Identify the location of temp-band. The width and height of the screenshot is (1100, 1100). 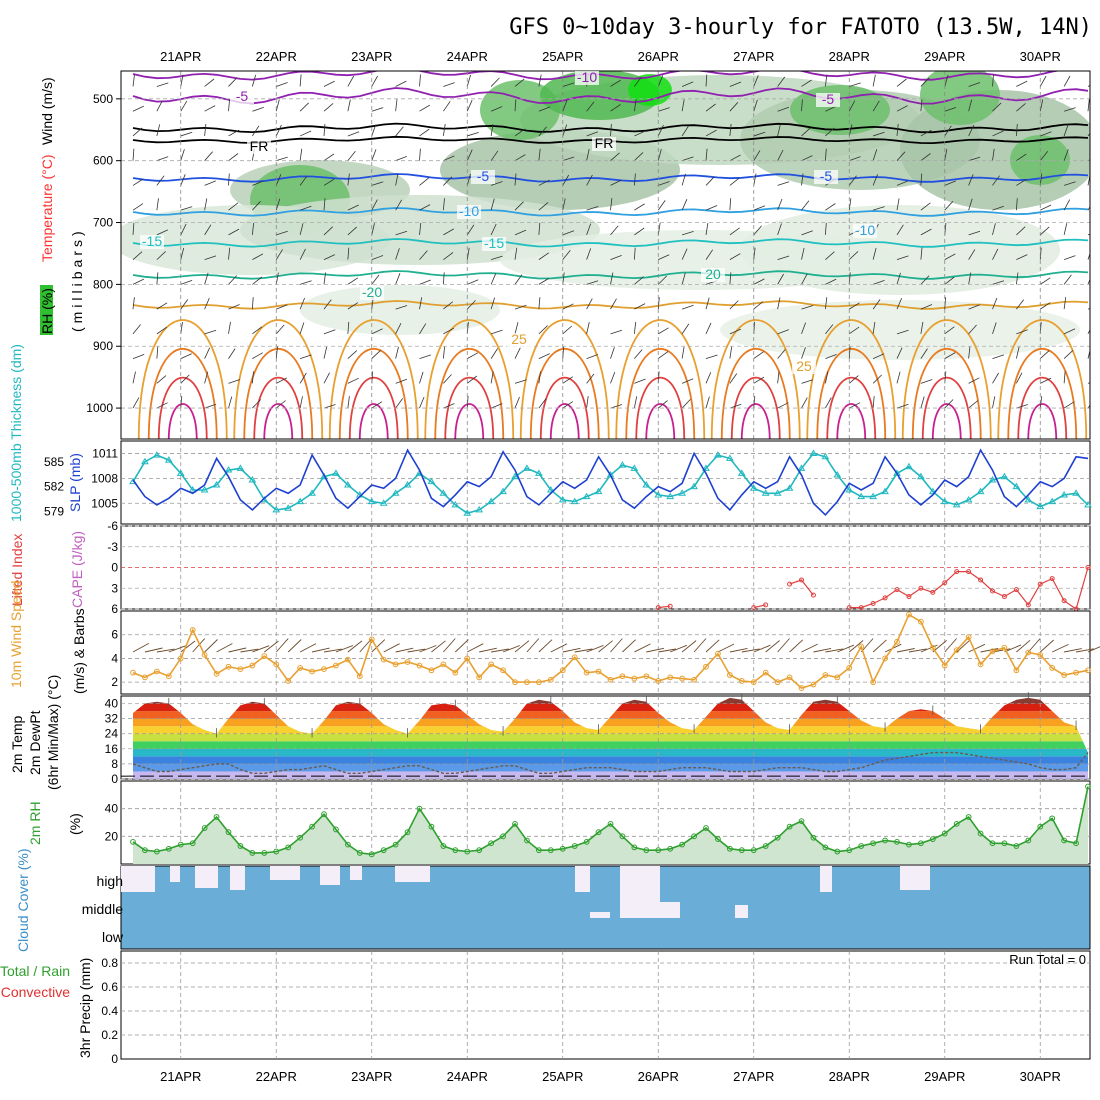
(610, 760).